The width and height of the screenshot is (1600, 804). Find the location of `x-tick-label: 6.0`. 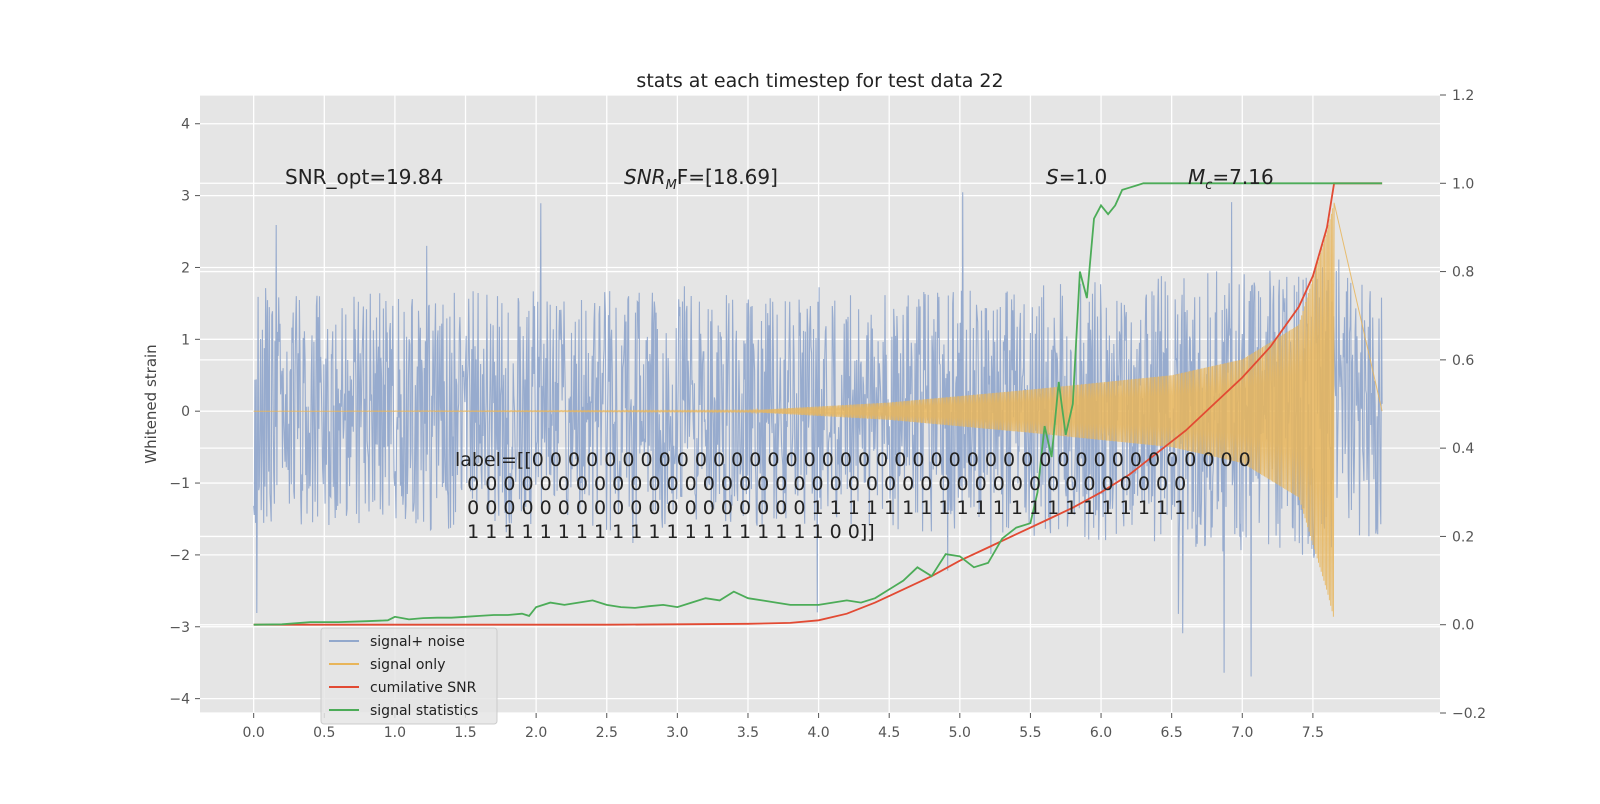

x-tick-label: 6.0 is located at coordinates (1101, 733).